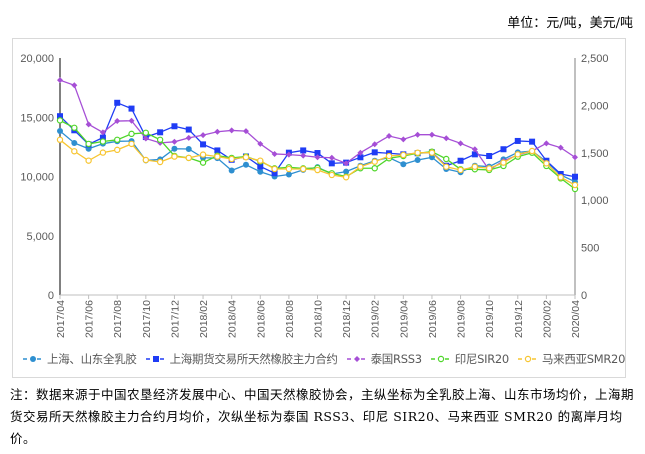 The height and width of the screenshot is (454, 645). Describe the element at coordinates (482, 359) in the screenshot. I see `legend-label: 印尼SIR20` at that location.